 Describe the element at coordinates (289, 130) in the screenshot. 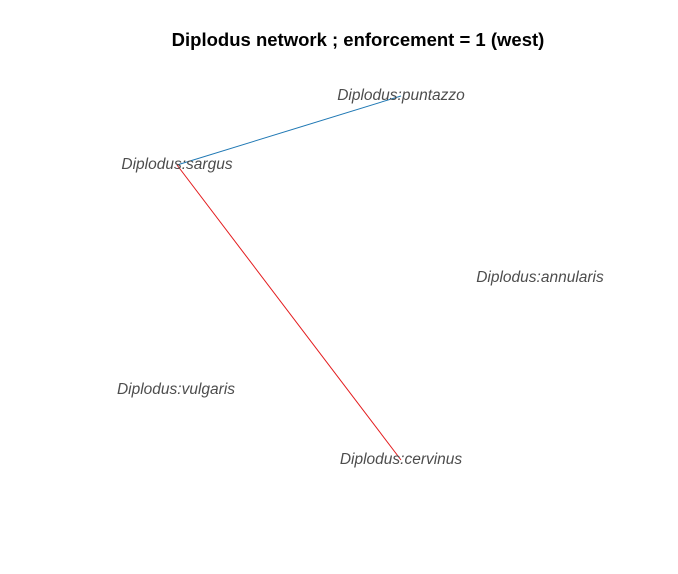

I see `edge-sargus-puntazzo` at that location.